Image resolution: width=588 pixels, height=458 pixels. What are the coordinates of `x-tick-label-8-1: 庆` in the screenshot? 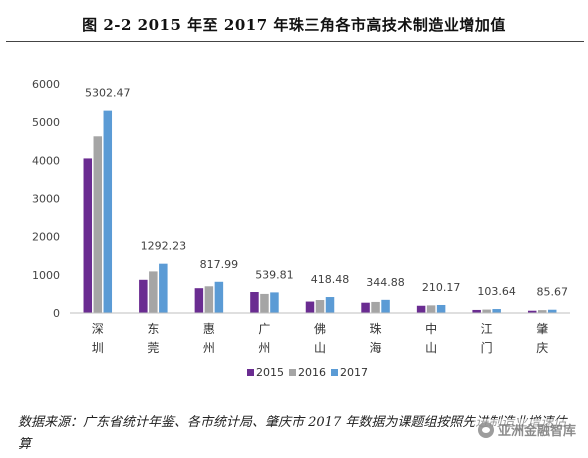 It's located at (542, 348).